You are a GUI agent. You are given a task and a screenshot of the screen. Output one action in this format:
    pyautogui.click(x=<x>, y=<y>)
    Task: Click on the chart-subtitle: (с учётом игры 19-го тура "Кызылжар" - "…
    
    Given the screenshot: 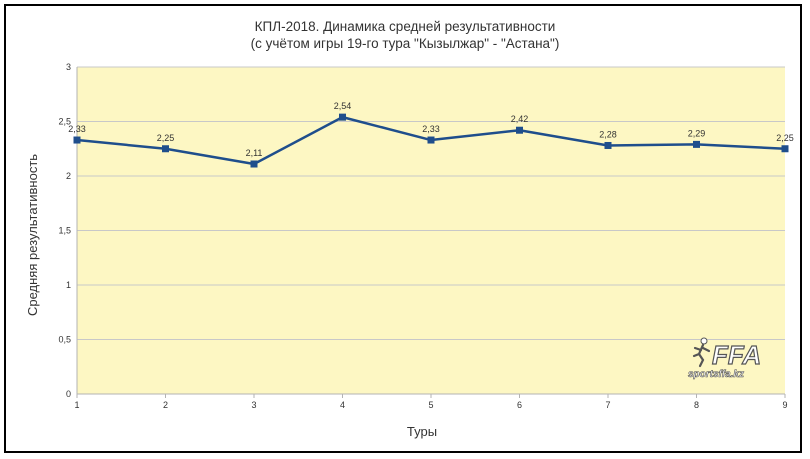 What is the action you would take?
    pyautogui.click(x=405, y=43)
    